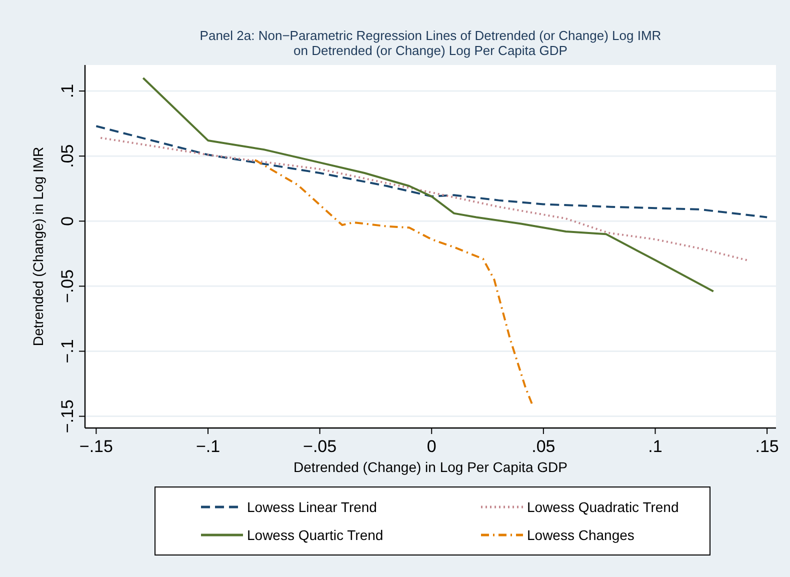 Image resolution: width=790 pixels, height=577 pixels. I want to click on x-tick-label: −.1, so click(208, 446).